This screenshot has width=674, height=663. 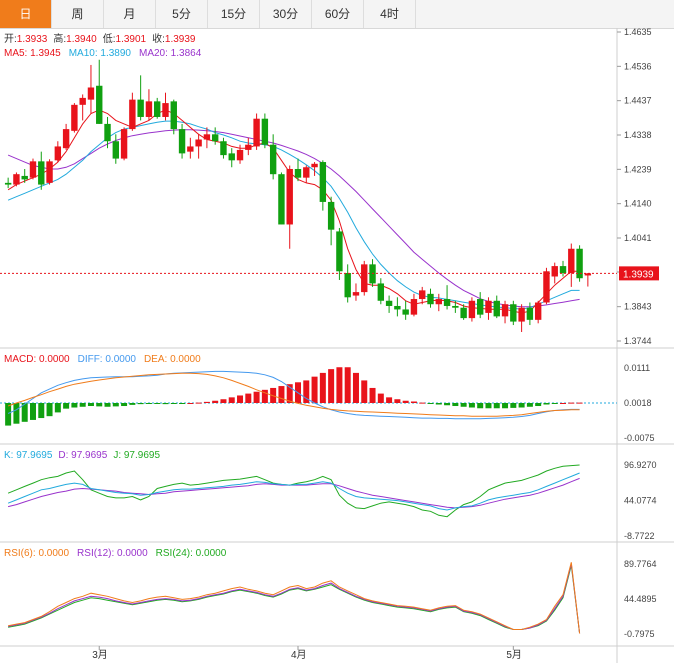 What do you see at coordinates (158, 38) in the screenshot?
I see `close-label: 收:` at bounding box center [158, 38].